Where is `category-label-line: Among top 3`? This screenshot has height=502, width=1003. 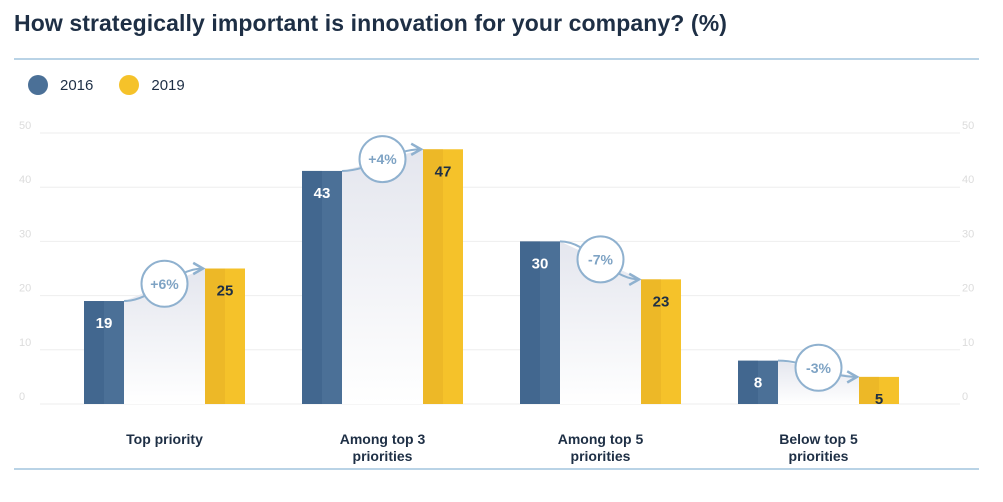
category-label-line: Among top 3 is located at coordinates (382, 439).